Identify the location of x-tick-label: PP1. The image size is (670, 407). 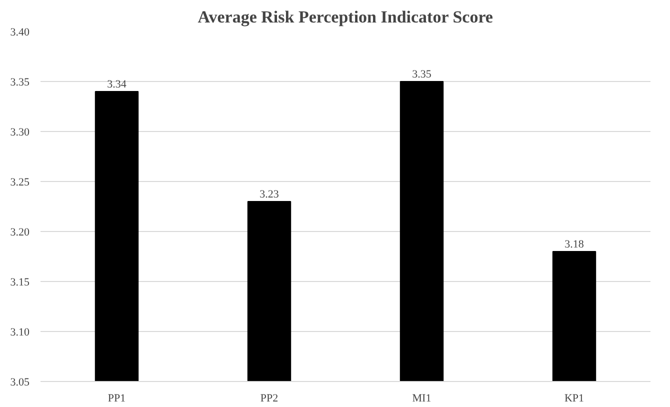
(117, 398).